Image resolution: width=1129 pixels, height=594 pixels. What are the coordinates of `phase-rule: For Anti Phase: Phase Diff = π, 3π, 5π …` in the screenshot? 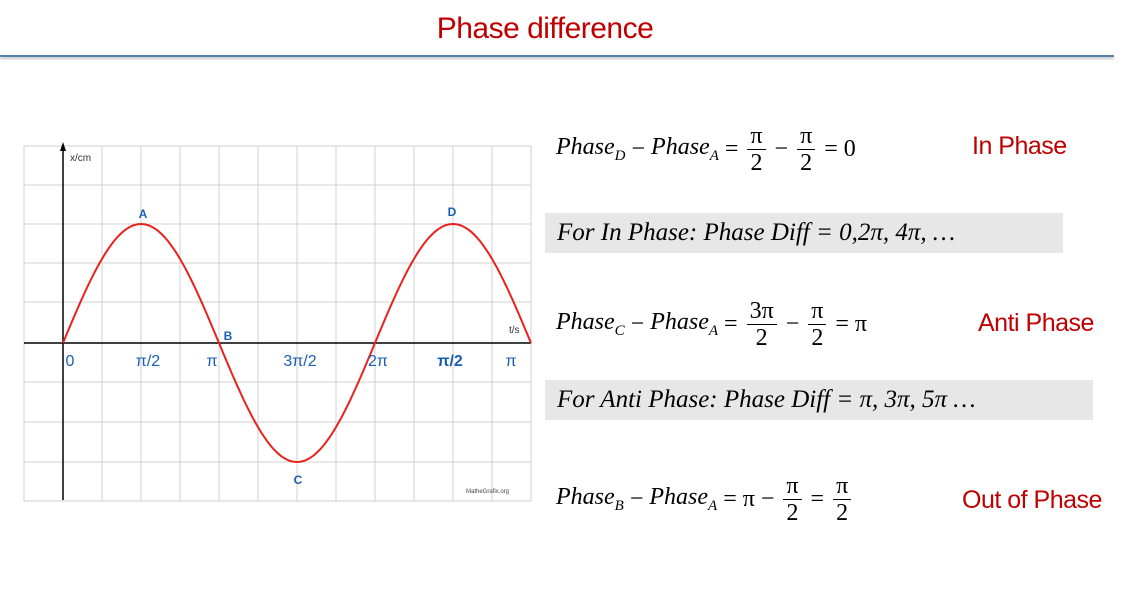 It's located at (819, 400).